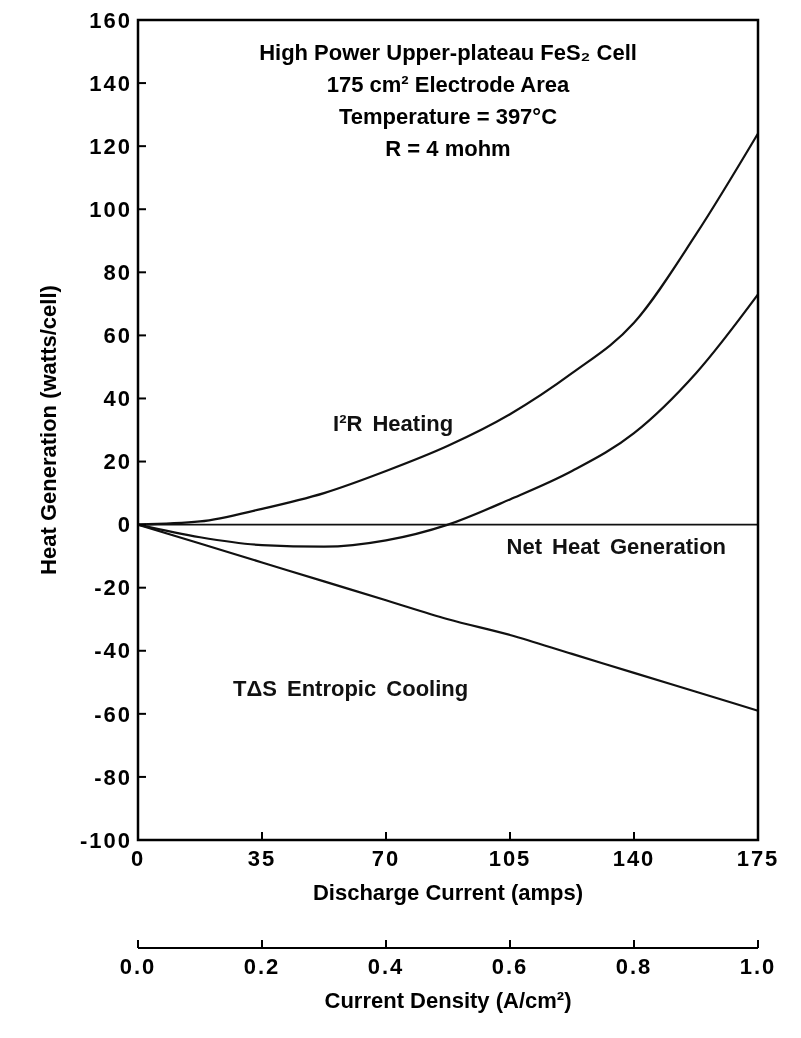 The height and width of the screenshot is (1038, 801). I want to click on x-tick-label: 140, so click(634, 858).